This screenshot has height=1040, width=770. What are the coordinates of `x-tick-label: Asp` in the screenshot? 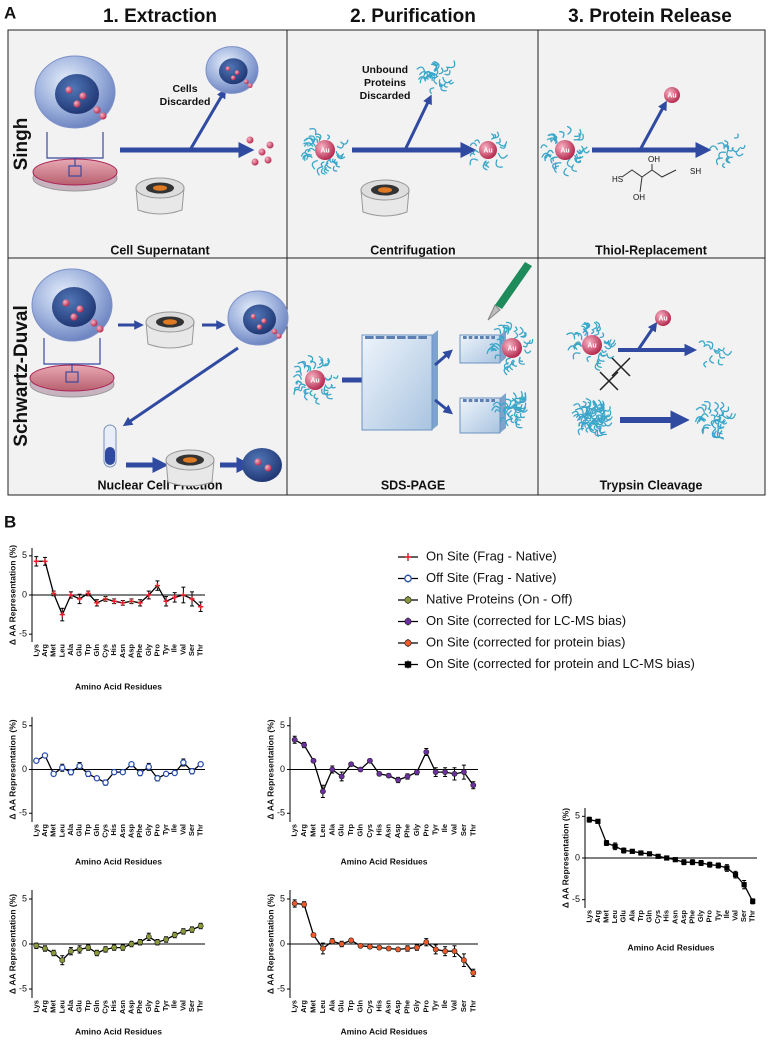 It's located at (397, 1007).